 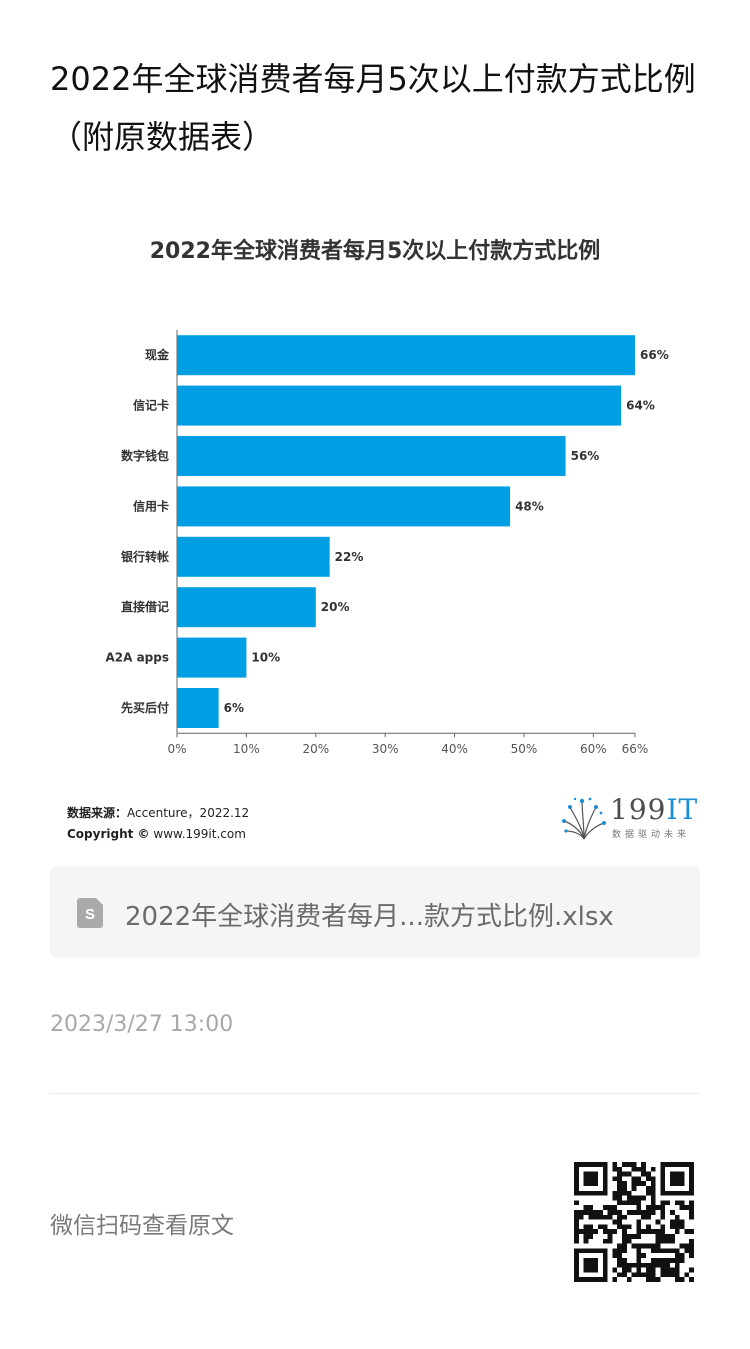 I want to click on category-label: 现金, so click(x=157, y=354).